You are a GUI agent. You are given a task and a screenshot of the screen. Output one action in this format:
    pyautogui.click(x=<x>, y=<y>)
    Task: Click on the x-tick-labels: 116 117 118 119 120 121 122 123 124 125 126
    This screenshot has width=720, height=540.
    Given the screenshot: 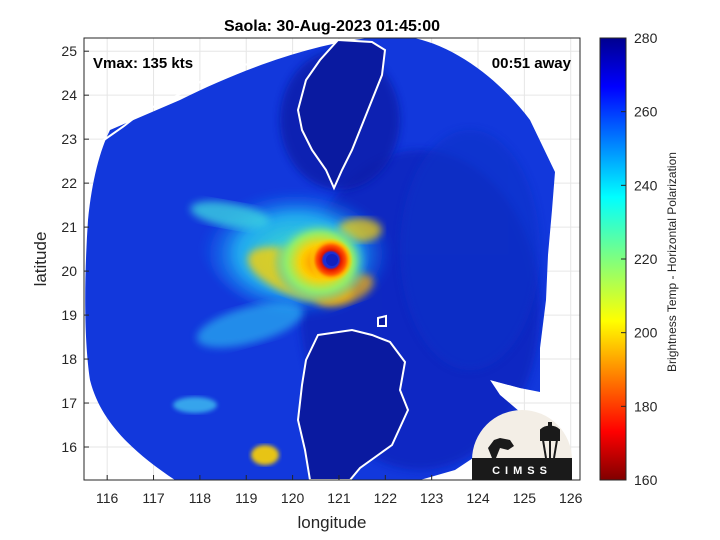 What is the action you would take?
    pyautogui.click(x=339, y=490)
    